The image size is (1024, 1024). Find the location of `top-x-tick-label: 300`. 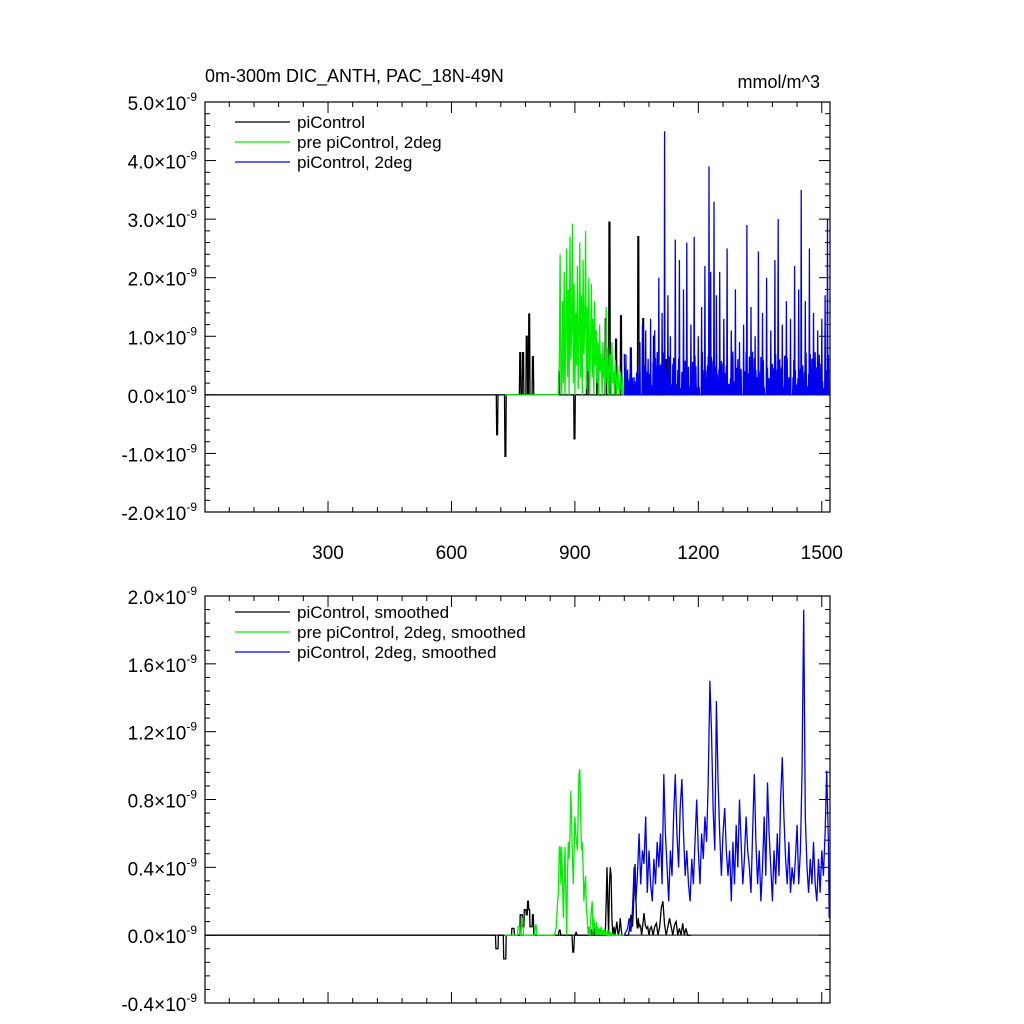

top-x-tick-label: 300 is located at coordinates (328, 553).